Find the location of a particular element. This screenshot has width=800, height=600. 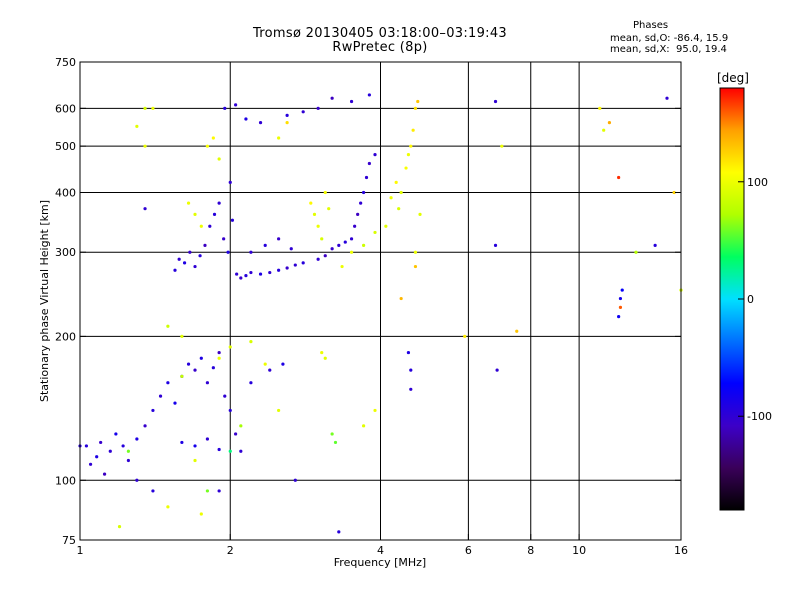

chart-title: Tromsø 20130405 03:18:00–03:19:43 is located at coordinates (380, 33).